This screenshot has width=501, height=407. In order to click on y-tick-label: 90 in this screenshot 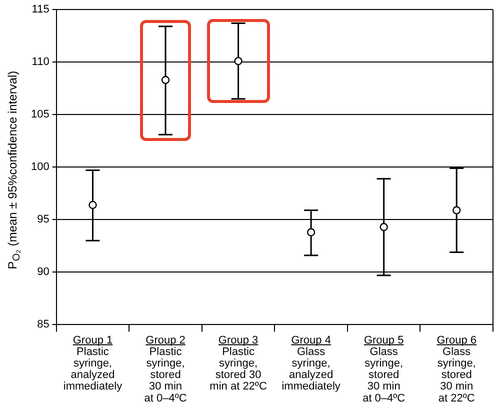, I will do `click(43, 272)`.